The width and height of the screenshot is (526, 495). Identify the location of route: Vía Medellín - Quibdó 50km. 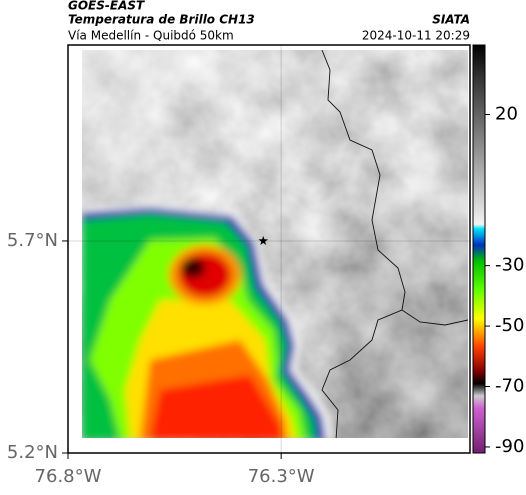
(151, 36).